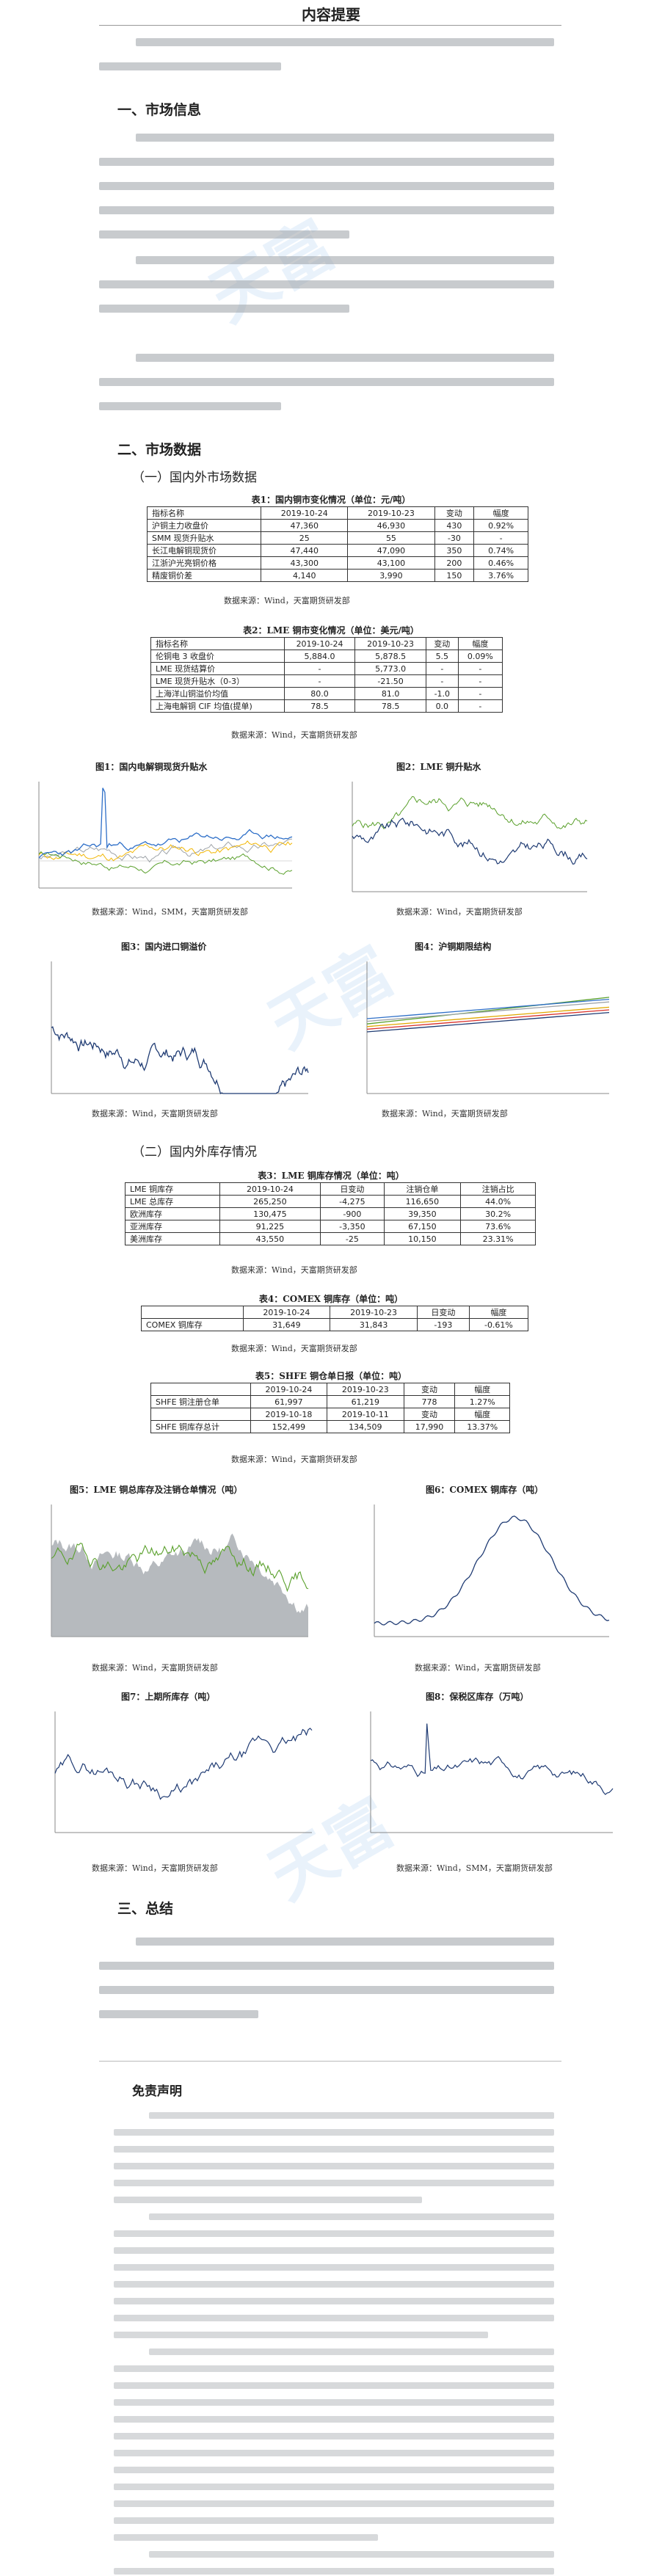  I want to click on table5-header-row: 2019-10-18 2019-10-11 变动 幅度, so click(330, 1414).